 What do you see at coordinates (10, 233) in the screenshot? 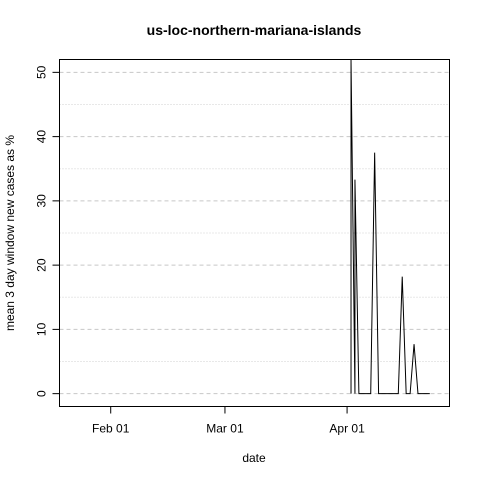
I see `y-axis-label: mean 3 day window new cases as %` at bounding box center [10, 233].